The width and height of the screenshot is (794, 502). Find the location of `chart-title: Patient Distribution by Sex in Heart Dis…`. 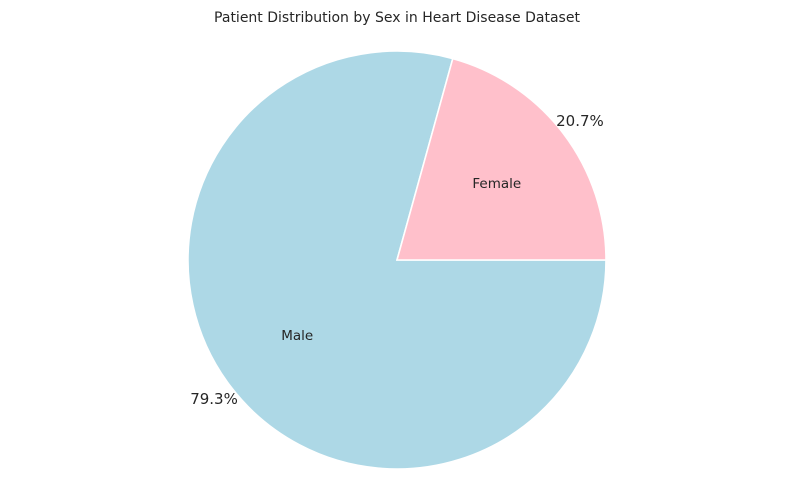

chart-title: Patient Distribution by Sex in Heart Dis… is located at coordinates (397, 18).